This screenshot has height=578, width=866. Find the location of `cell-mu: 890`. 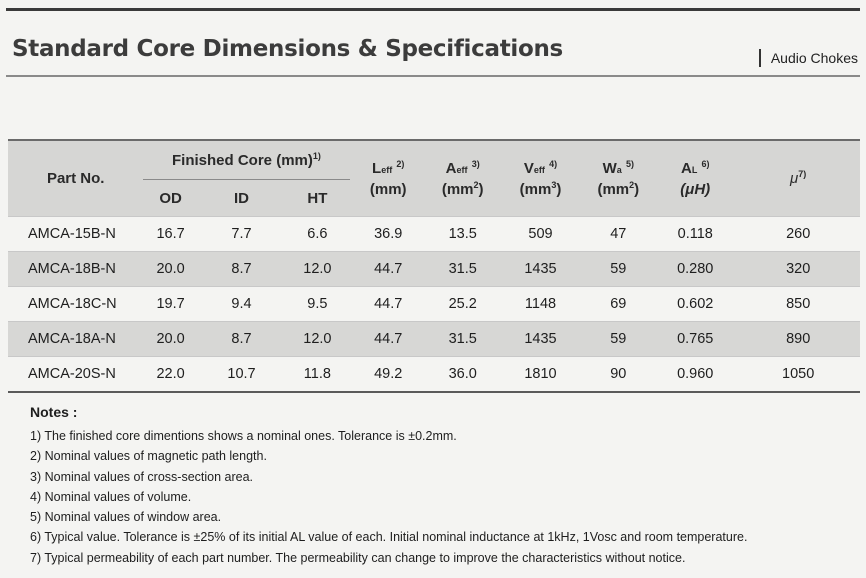

cell-mu: 890 is located at coordinates (798, 339).